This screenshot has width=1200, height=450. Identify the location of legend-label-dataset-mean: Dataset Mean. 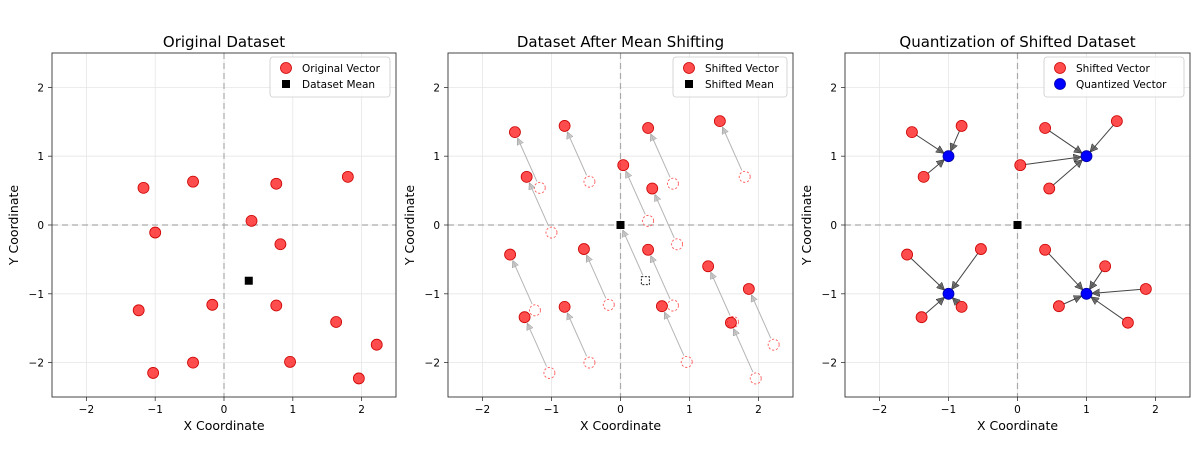
(338, 85).